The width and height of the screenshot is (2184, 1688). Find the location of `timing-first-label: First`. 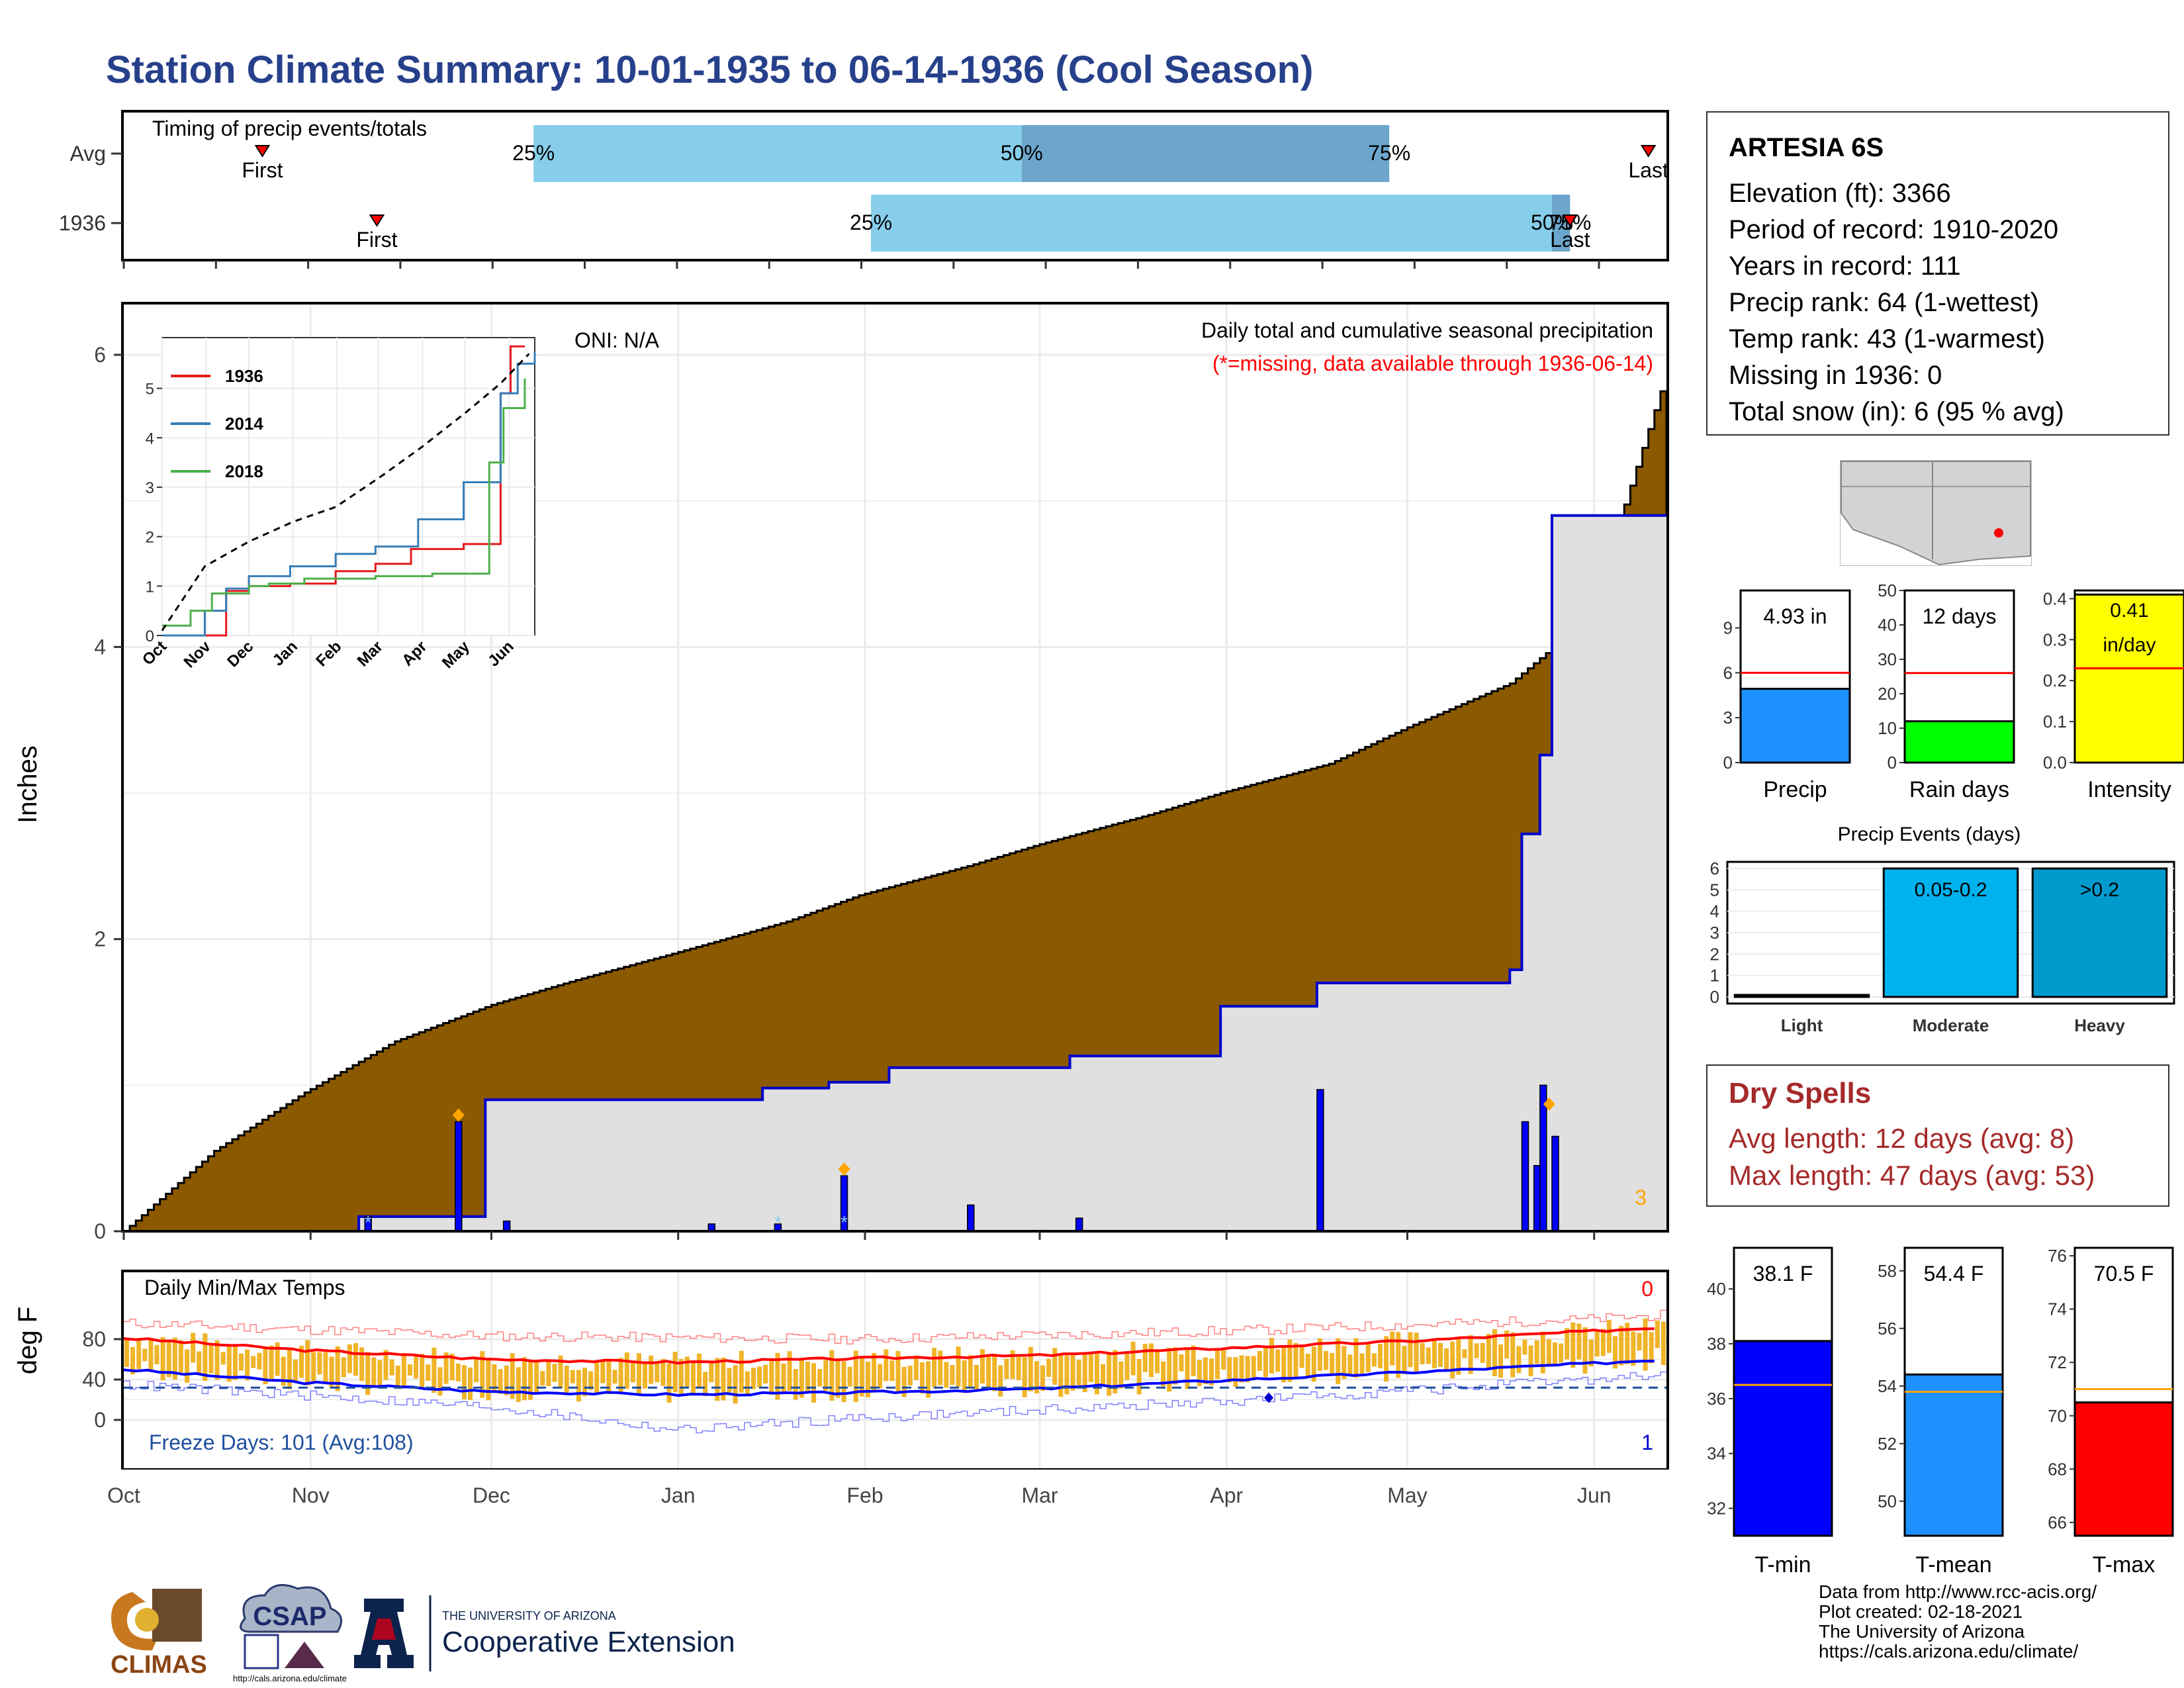

timing-first-label: First is located at coordinates (262, 170).